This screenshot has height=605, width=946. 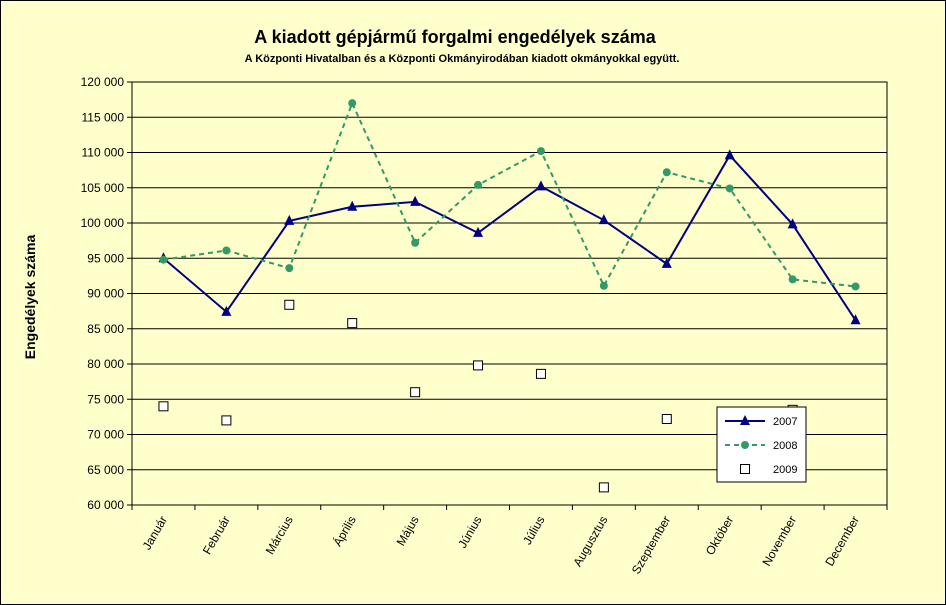 What do you see at coordinates (842, 541) in the screenshot?
I see `x-tick-label: December` at bounding box center [842, 541].